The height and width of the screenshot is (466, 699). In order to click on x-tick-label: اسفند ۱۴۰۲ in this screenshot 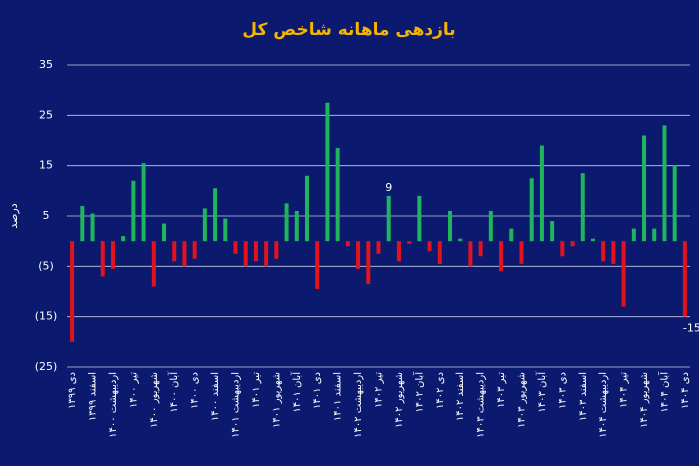, I will do `click(460, 396)`.